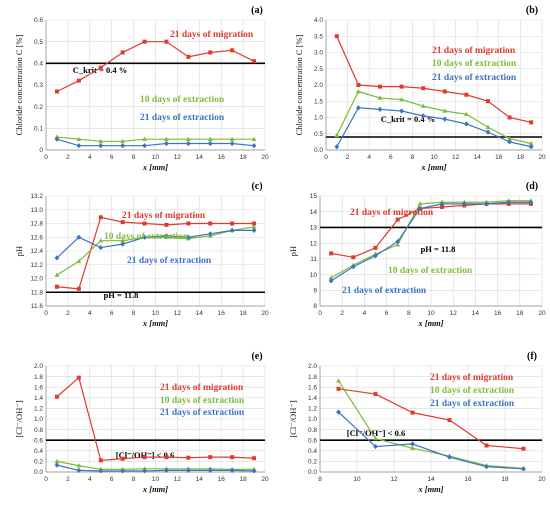  What do you see at coordinates (38, 387) in the screenshot?
I see `y-tick-label: 1.6` at bounding box center [38, 387].